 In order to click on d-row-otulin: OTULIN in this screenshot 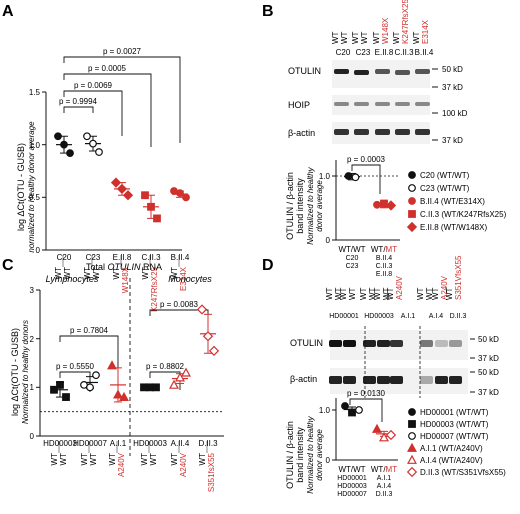, I will do `click(306, 343)`.